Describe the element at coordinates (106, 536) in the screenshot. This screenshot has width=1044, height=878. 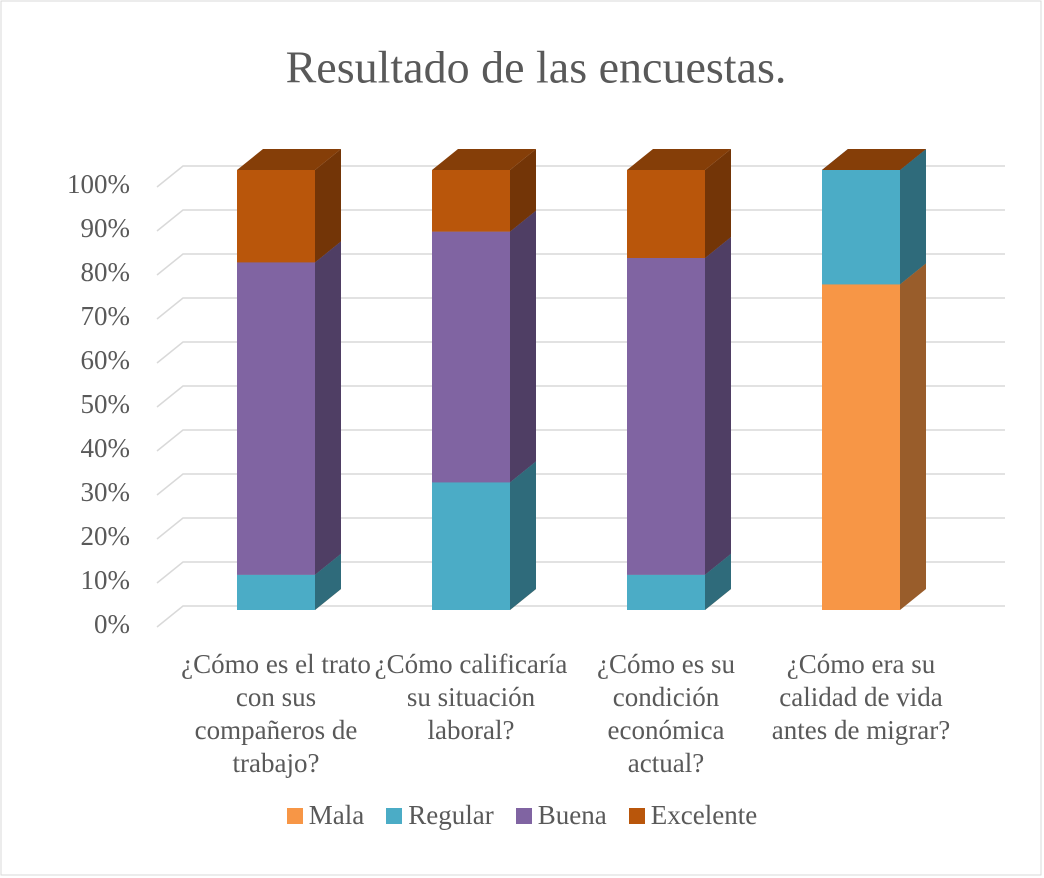
I see `y-tick-label: 20%` at that location.